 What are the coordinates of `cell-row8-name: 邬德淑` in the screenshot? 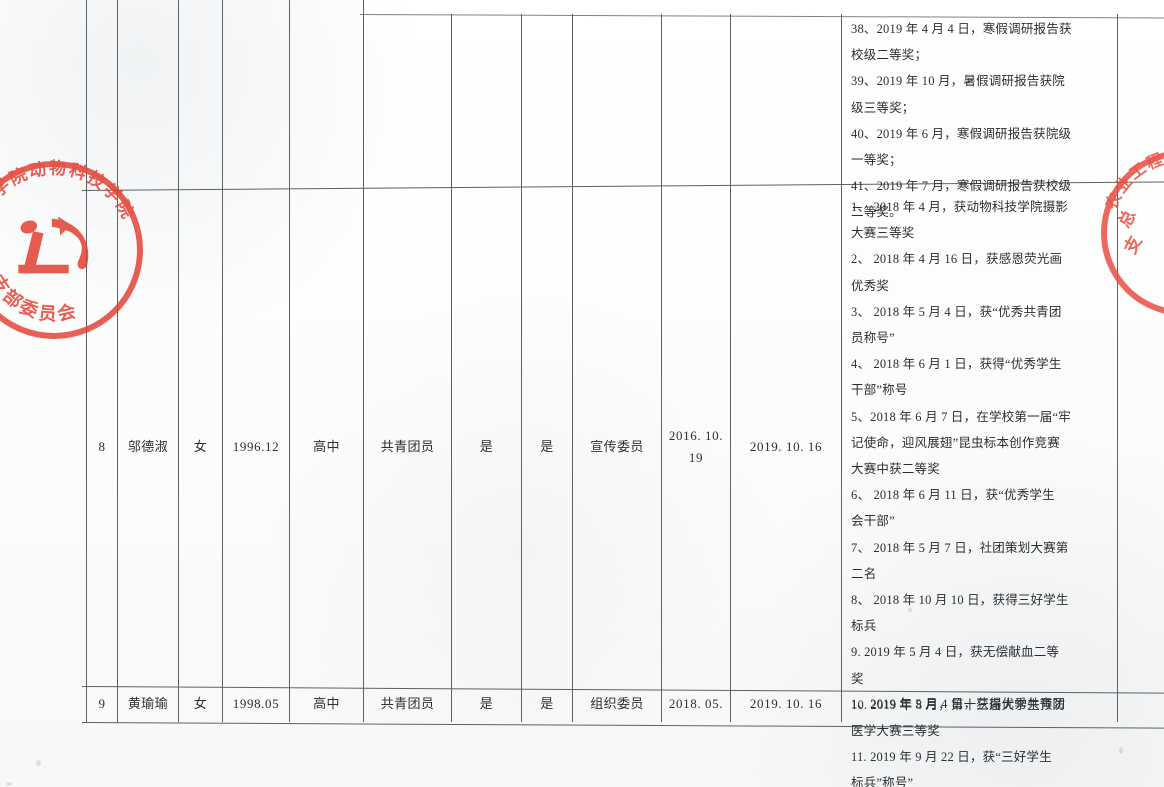 It's located at (148, 446).